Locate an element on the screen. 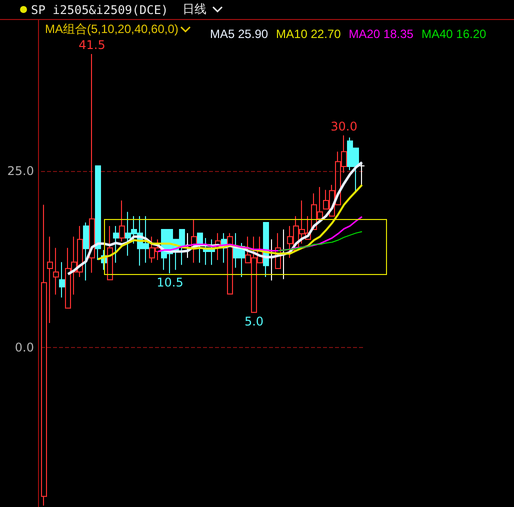  chart-subtitle: 日线 is located at coordinates (194, 9).